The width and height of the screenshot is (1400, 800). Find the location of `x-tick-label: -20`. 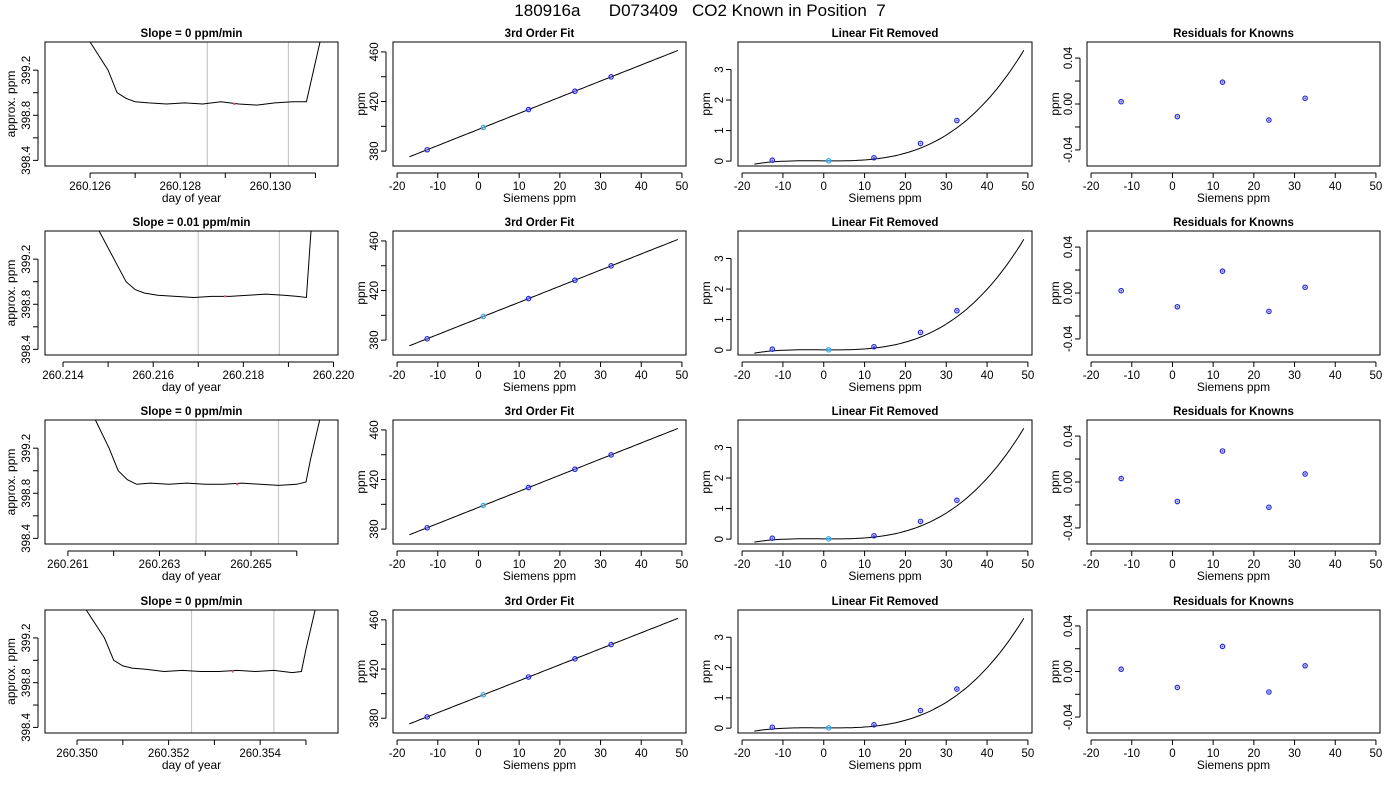

x-tick-label: -20 is located at coordinates (1091, 376).